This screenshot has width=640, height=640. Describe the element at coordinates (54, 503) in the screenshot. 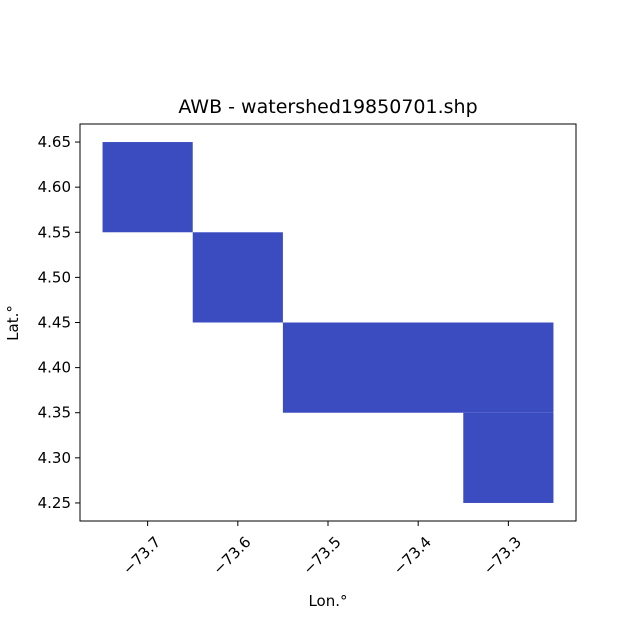

I see `y-tick-label-1: 4.25` at that location.